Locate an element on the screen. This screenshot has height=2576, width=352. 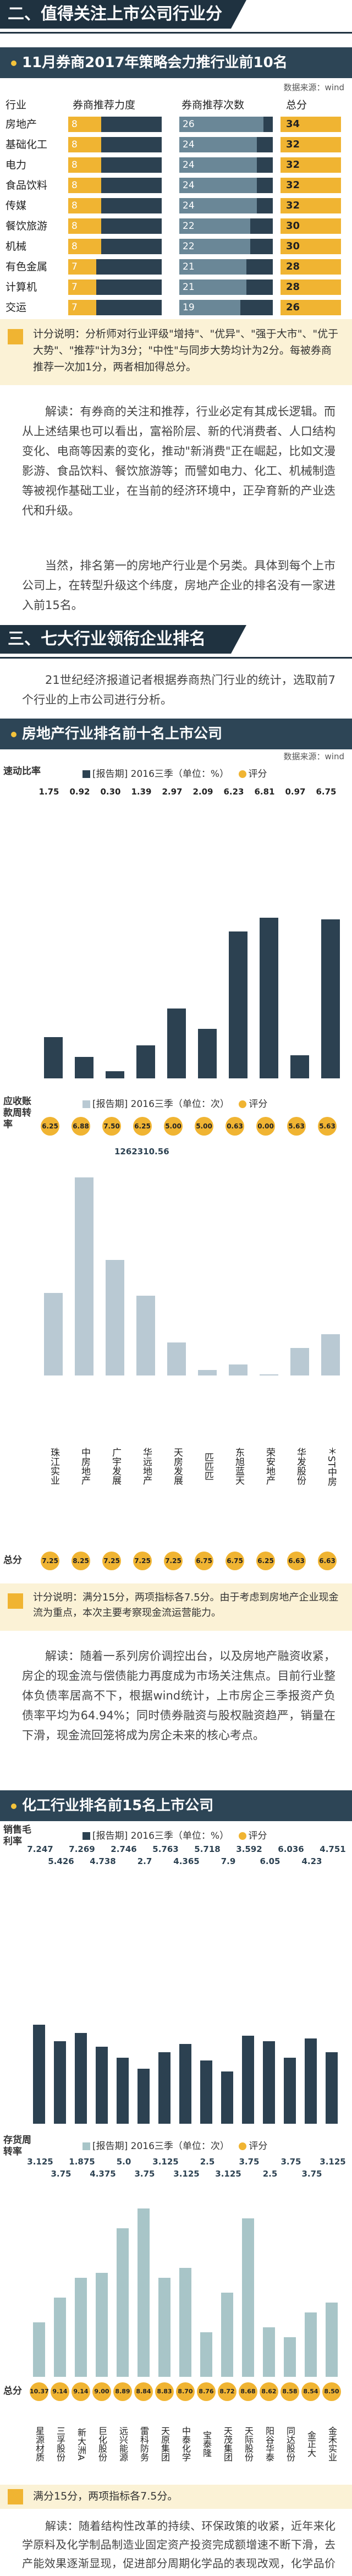
ar-score-circle: 5.63 is located at coordinates (297, 1127).